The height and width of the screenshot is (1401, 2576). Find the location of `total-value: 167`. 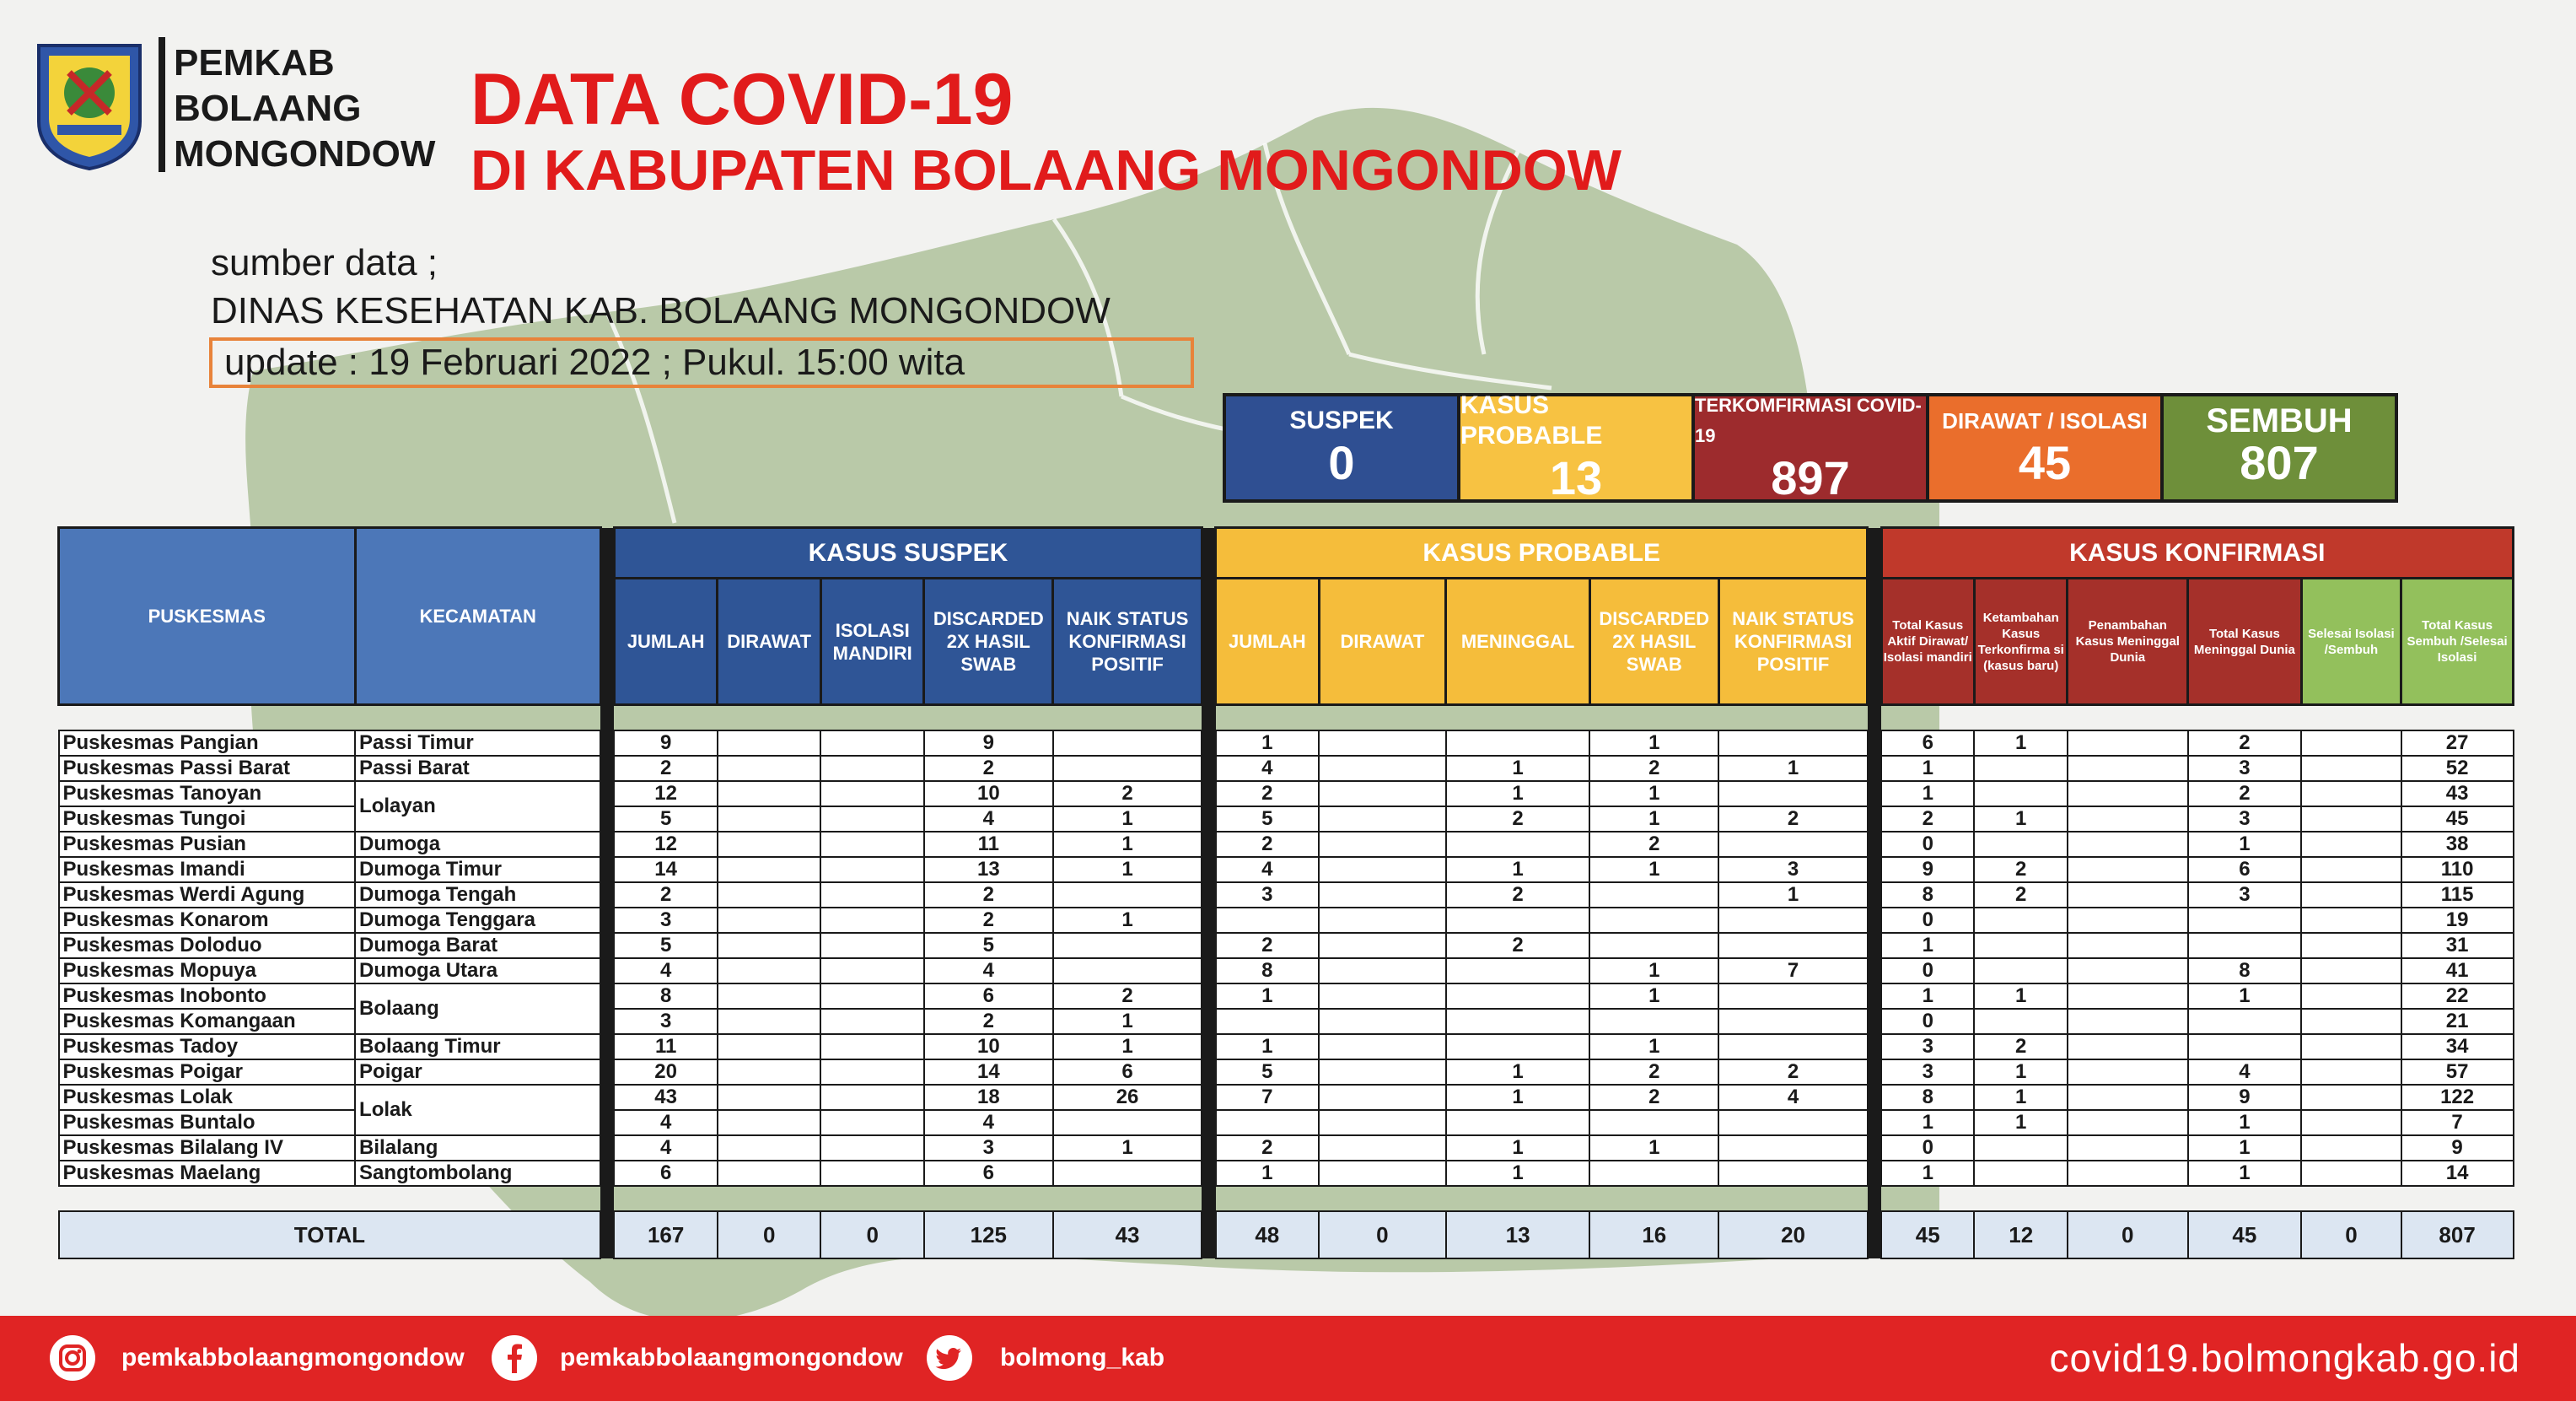

total-value: 167 is located at coordinates (665, 1234).